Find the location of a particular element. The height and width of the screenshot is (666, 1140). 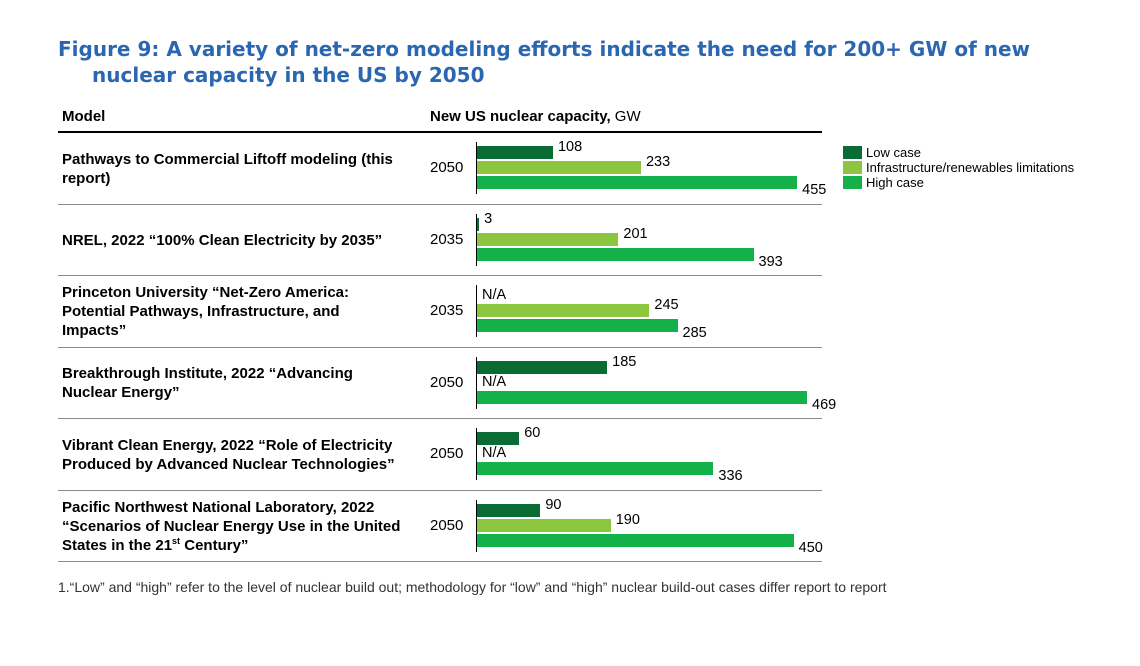

legend-item-infra: Infrastructure/renewables limitations is located at coordinates (958, 167).